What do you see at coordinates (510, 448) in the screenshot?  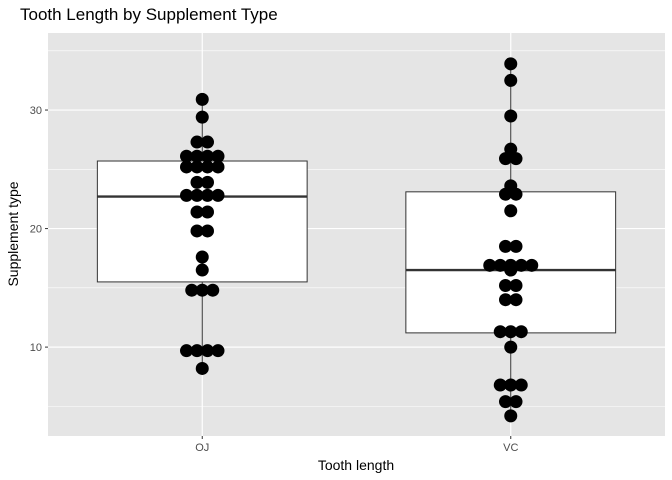 I see `x-tick-label: VC` at bounding box center [510, 448].